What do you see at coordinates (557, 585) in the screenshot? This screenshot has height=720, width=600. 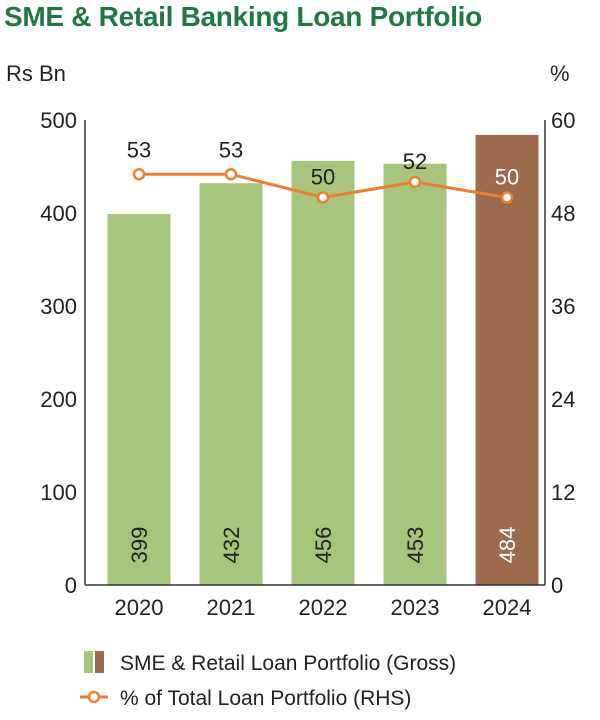 I see `y-right-tick-label: 0` at bounding box center [557, 585].